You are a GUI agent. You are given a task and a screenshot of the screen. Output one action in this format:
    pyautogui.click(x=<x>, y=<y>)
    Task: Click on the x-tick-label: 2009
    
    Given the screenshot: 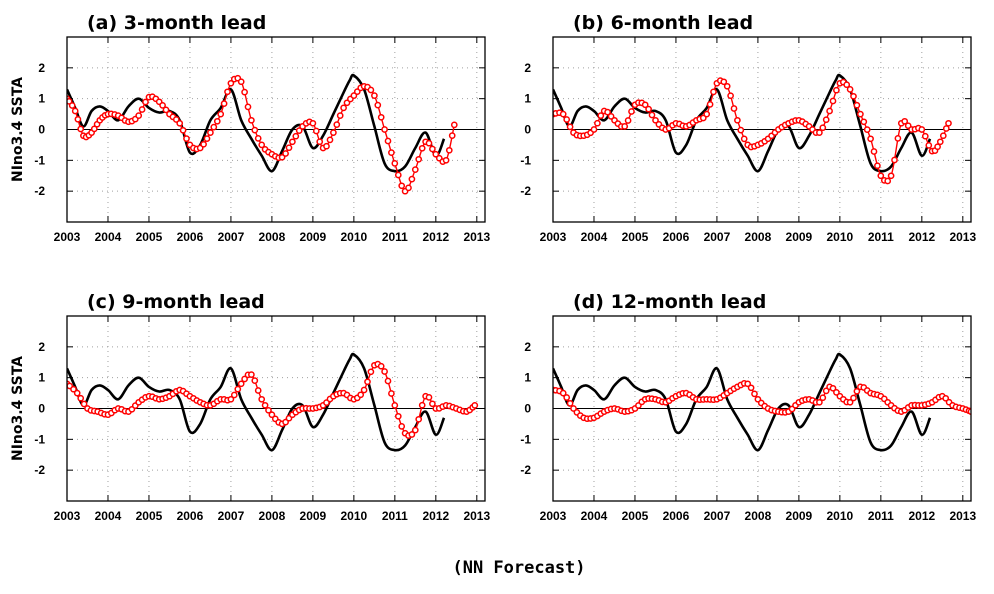 What is the action you would take?
    pyautogui.click(x=313, y=516)
    